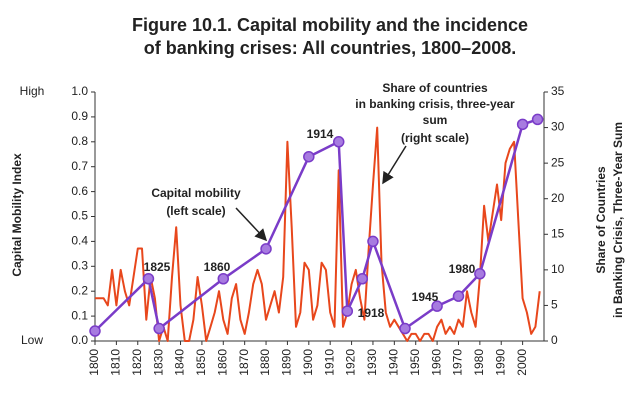  I want to click on x-tick-label: 1870, so click(244, 362).